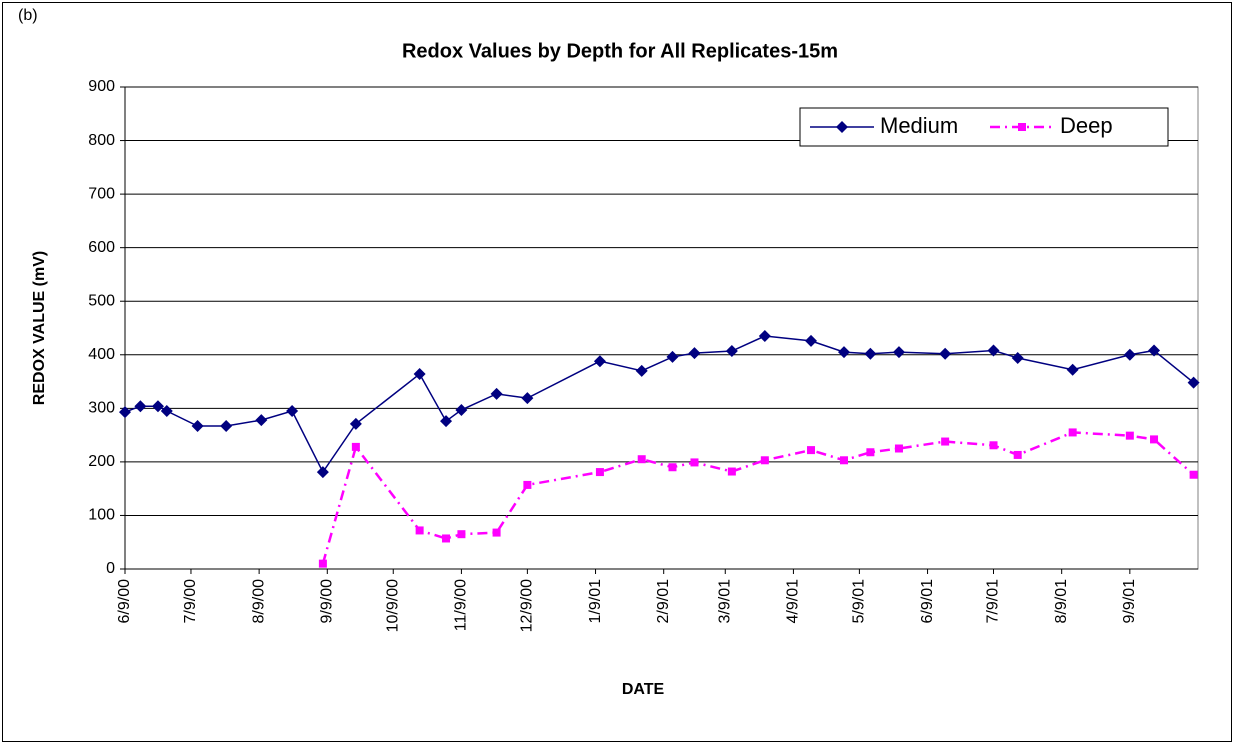 This screenshot has width=1234, height=744. Describe the element at coordinates (258, 601) in the screenshot. I see `x-tick-label: 8/9/00` at that location.